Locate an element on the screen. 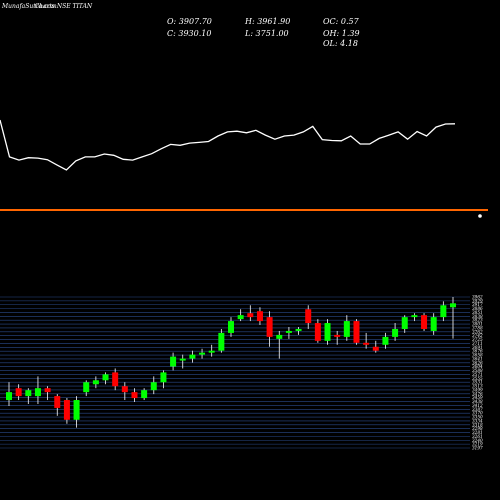 The image size is (500, 500). chart-title: Charts NSE TITAN is located at coordinates (63, 6).